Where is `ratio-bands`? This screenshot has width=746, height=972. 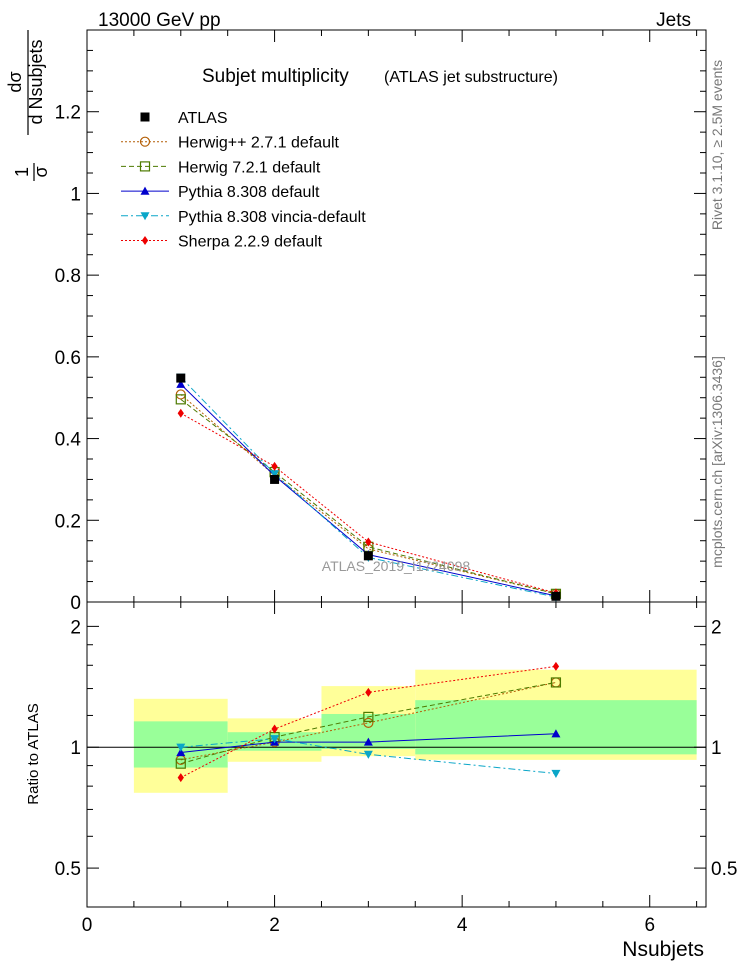 ratio-bands is located at coordinates (415, 731).